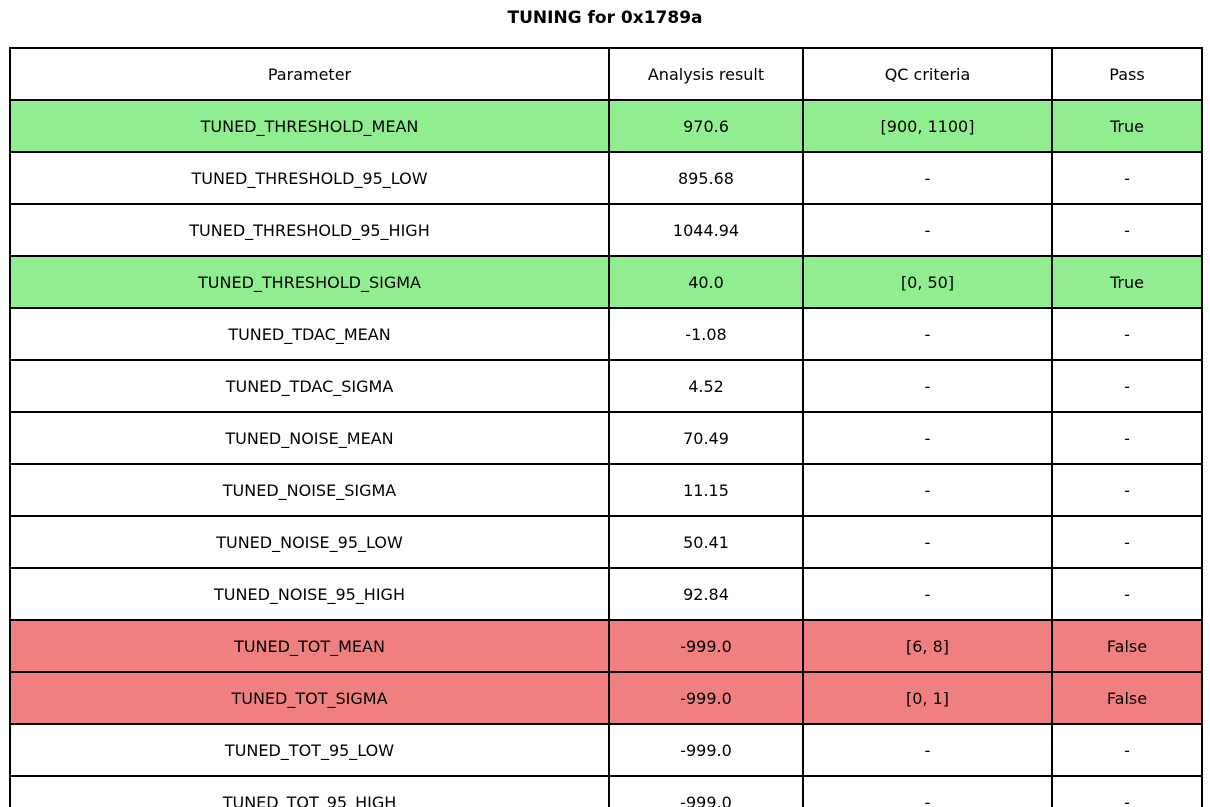 This screenshot has width=1210, height=807. I want to click on cell-result: 970.6, so click(706, 126).